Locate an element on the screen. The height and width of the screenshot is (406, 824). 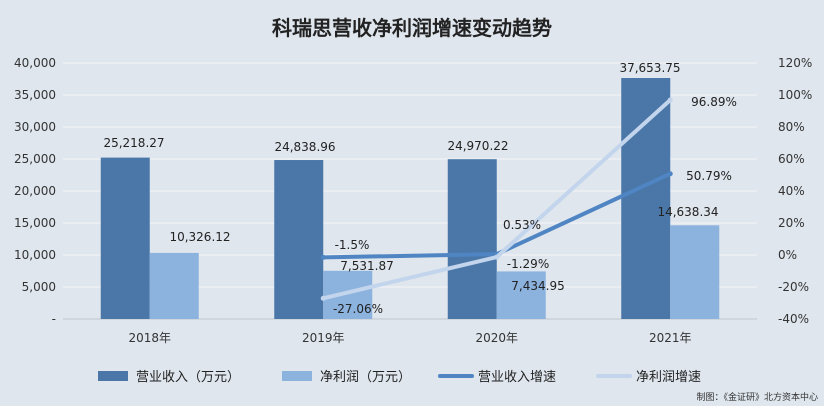
legend-label: 净利润（万元） is located at coordinates (365, 377).